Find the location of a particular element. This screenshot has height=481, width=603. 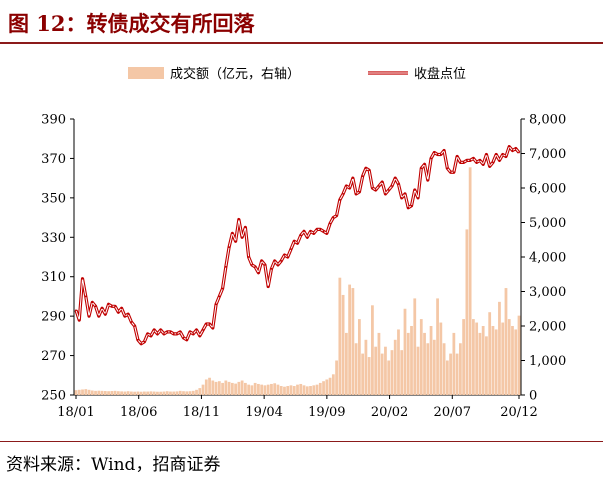

x-tick-label: 18/11 is located at coordinates (201, 412).